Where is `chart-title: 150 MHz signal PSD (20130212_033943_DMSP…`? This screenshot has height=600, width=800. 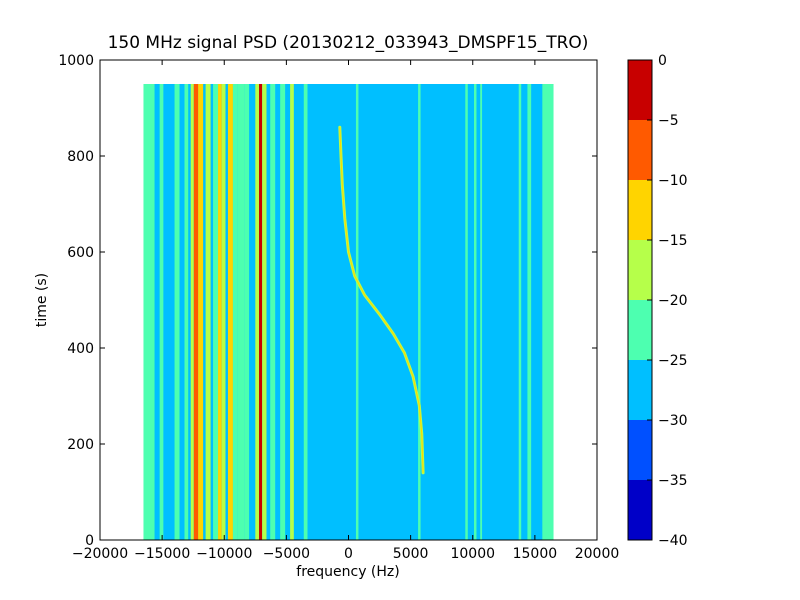
chart-title: 150 MHz signal PSD (20130212_033943_DMSP… is located at coordinates (348, 43).